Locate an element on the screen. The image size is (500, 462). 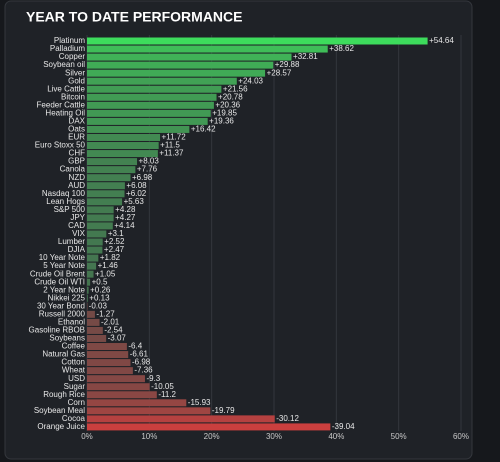
value-label: -7.36 is located at coordinates (143, 370).